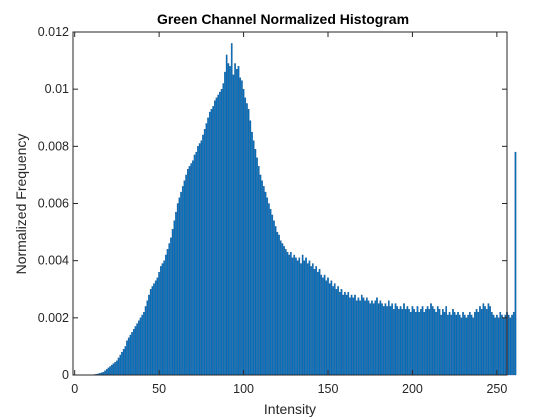 This screenshot has width=560, height=420. What do you see at coordinates (290, 409) in the screenshot?
I see `x-axis-label: Intensity` at bounding box center [290, 409].